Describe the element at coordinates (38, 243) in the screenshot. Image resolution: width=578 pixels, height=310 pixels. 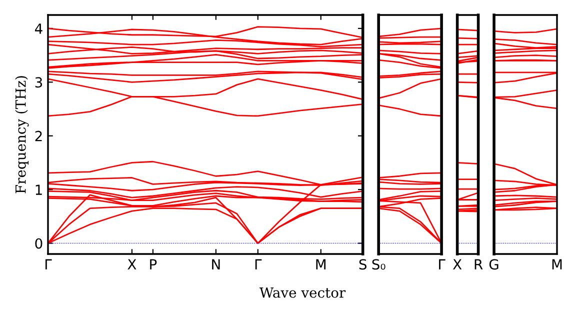
I see `y-tick-label: 0` at that location.